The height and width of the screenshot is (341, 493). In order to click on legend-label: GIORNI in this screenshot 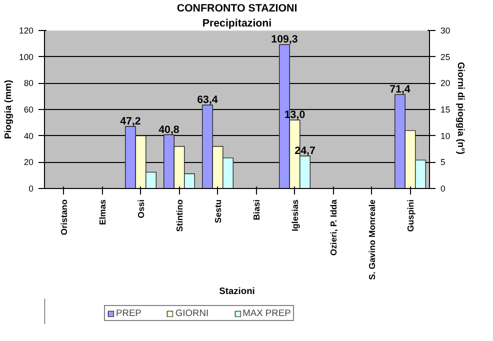, I will do `click(192, 313)`.